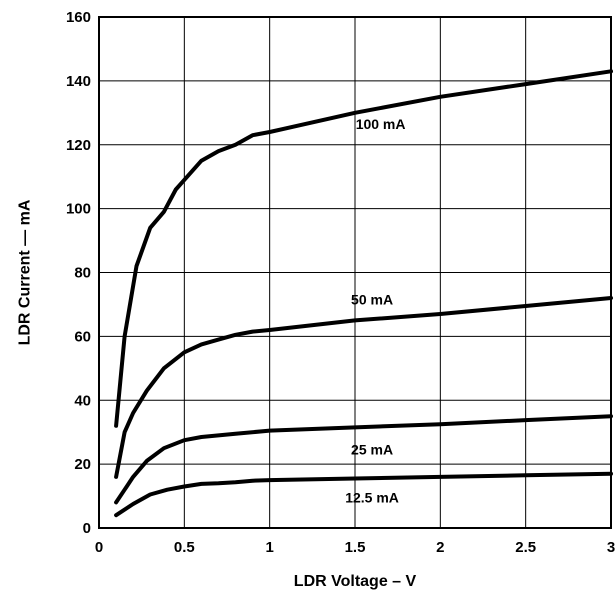  I want to click on y-tick-label: 60, so click(82, 336).